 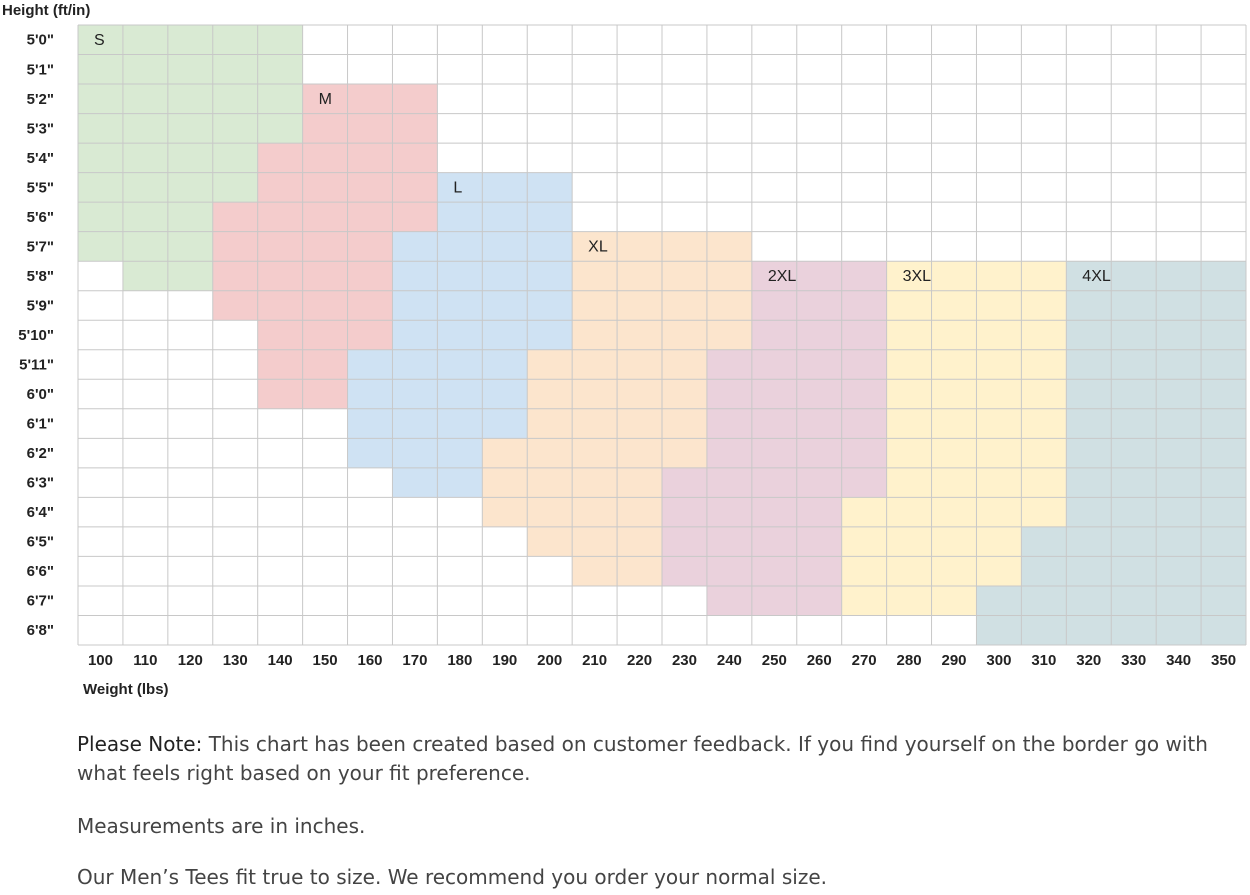 What do you see at coordinates (1096, 276) in the screenshot?
I see `size-label: 4XL` at bounding box center [1096, 276].